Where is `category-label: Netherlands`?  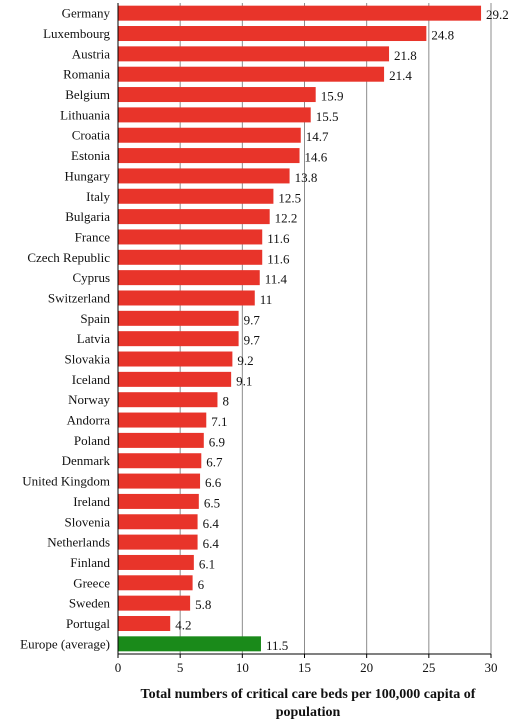 category-label: Netherlands is located at coordinates (78, 542).